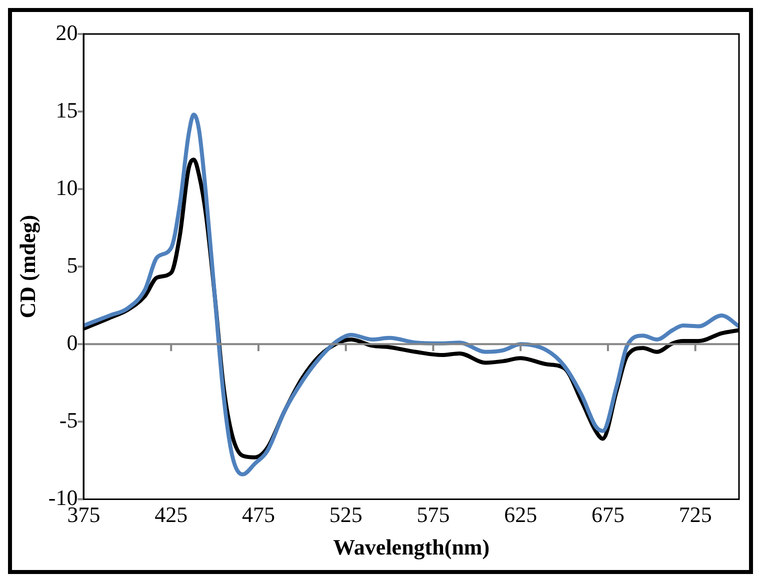 The height and width of the screenshot is (585, 769). Describe the element at coordinates (521, 515) in the screenshot. I see `x-tick-label: 625` at that location.